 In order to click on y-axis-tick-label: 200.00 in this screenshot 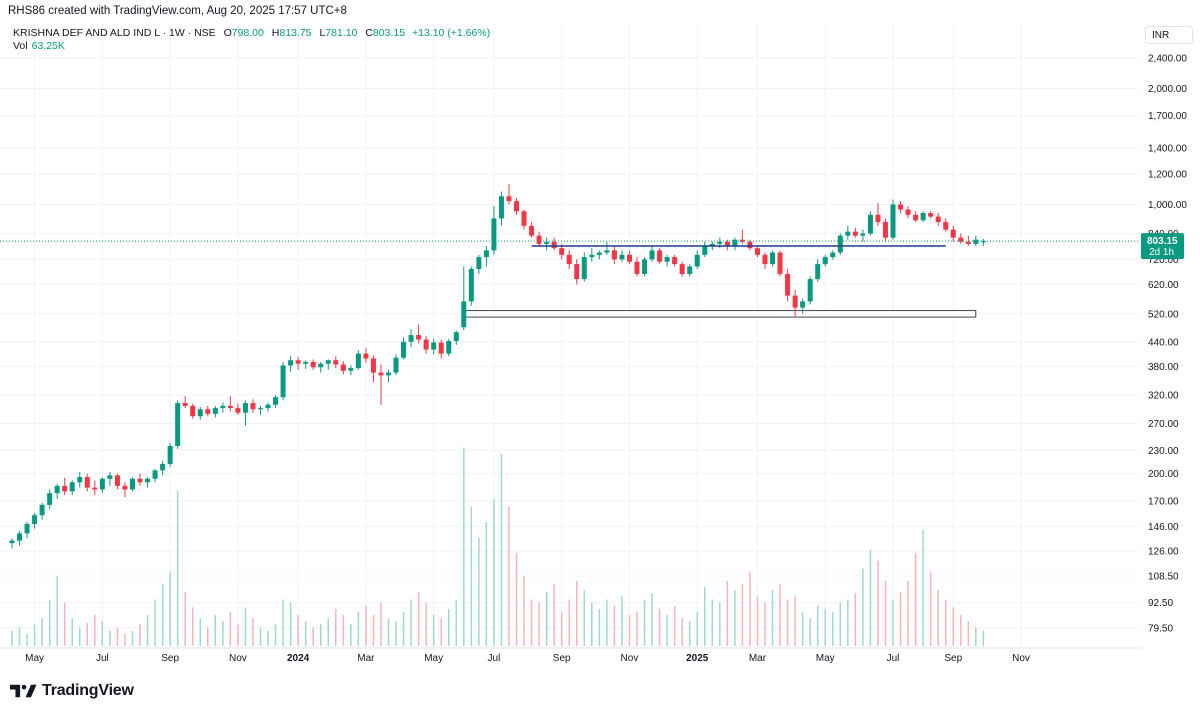, I will do `click(1163, 474)`.